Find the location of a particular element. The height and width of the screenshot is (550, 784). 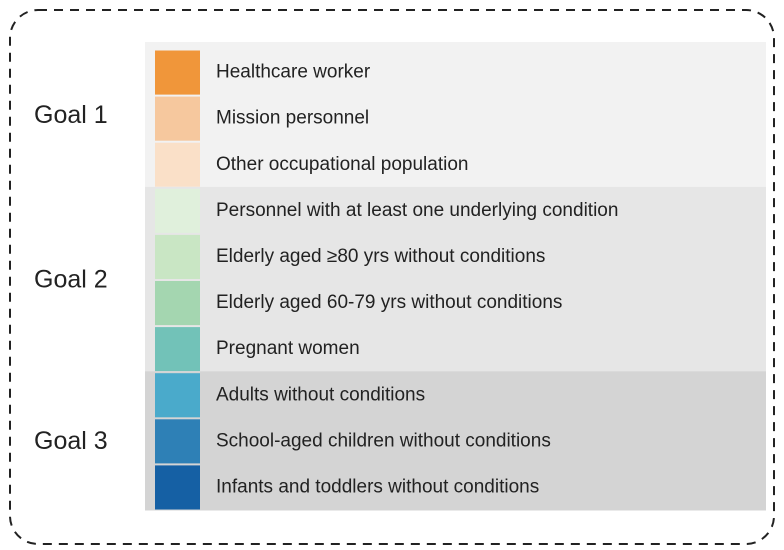

item-label: Adults without conditions is located at coordinates (320, 394).